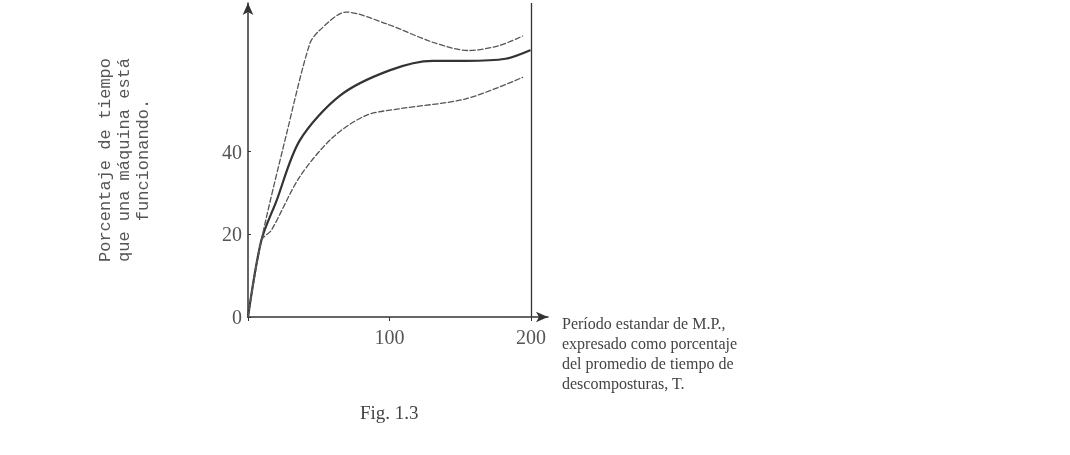  What do you see at coordinates (232, 234) in the screenshot?
I see `y-tick-label: 20` at bounding box center [232, 234].